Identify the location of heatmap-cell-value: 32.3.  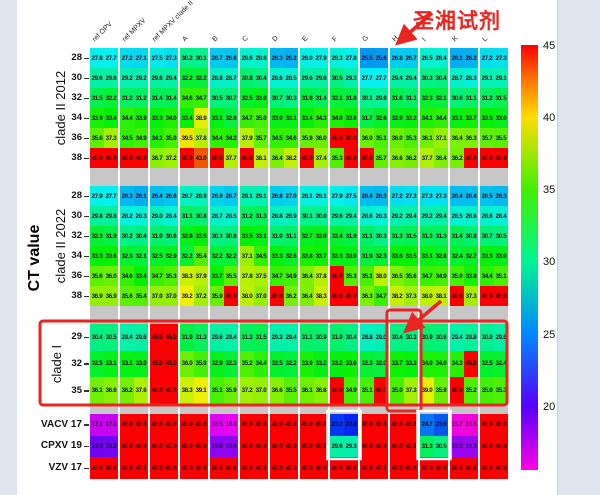
(367, 364).